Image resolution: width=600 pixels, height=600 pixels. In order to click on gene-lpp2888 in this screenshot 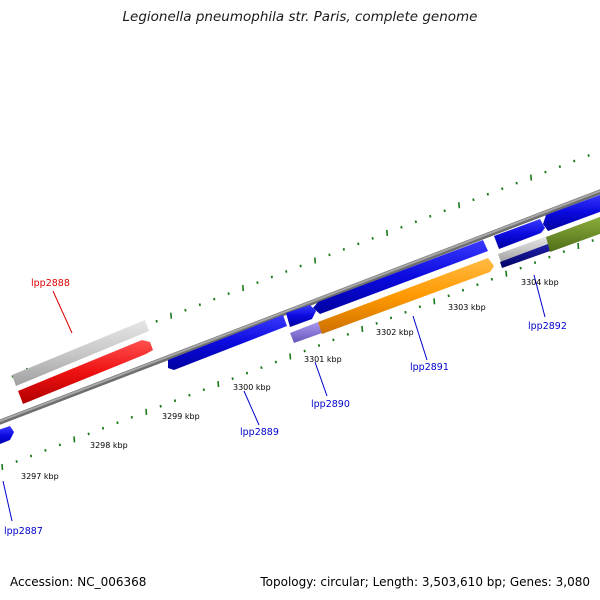, I will do `click(85, 372)`.